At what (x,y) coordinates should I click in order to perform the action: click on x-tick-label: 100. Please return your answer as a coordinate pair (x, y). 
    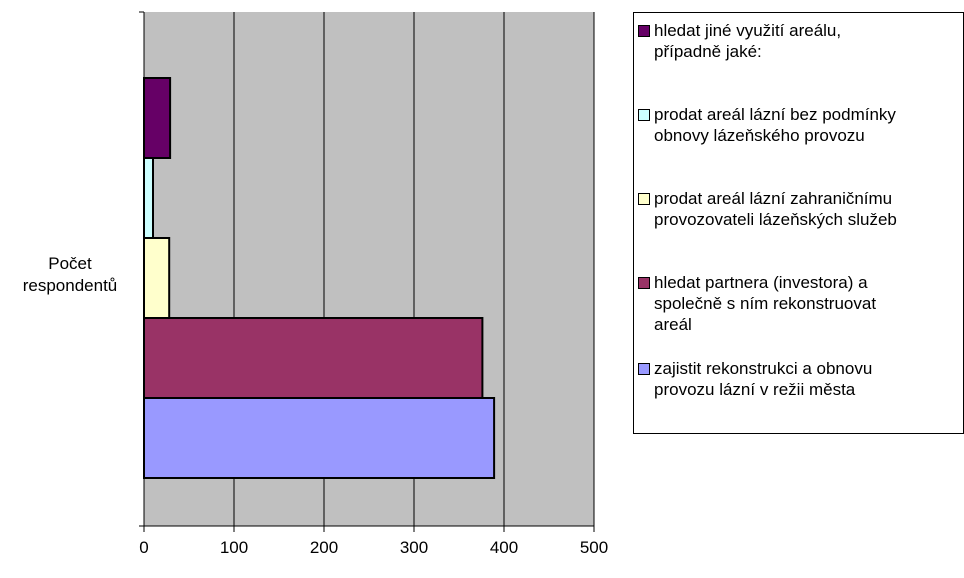
    Looking at the image, I should click on (234, 547).